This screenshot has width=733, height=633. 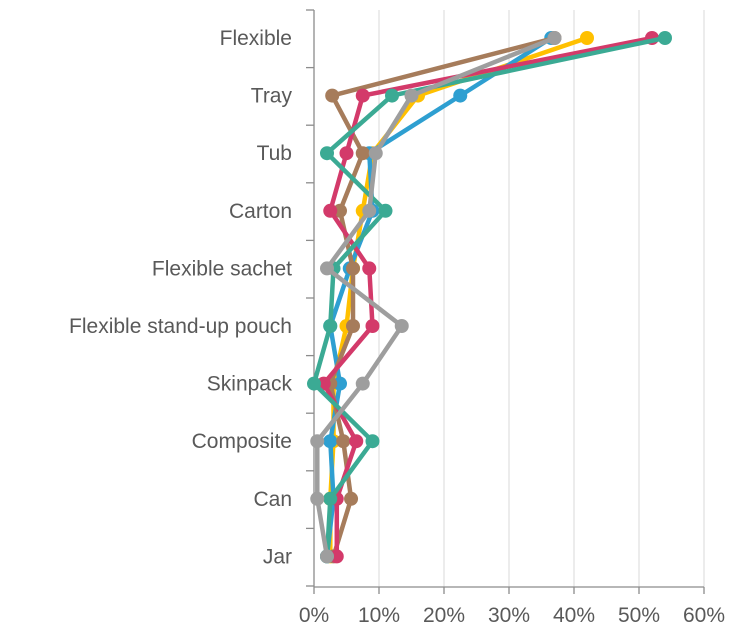 I want to click on x-tick-label: 30%, so click(x=509, y=615).